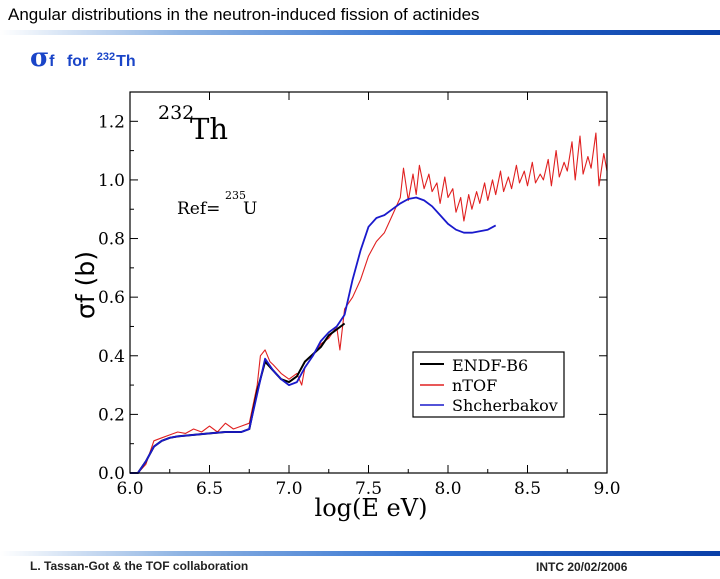 This screenshot has width=720, height=579. I want to click on x-tick-label: 6.5, so click(209, 489).